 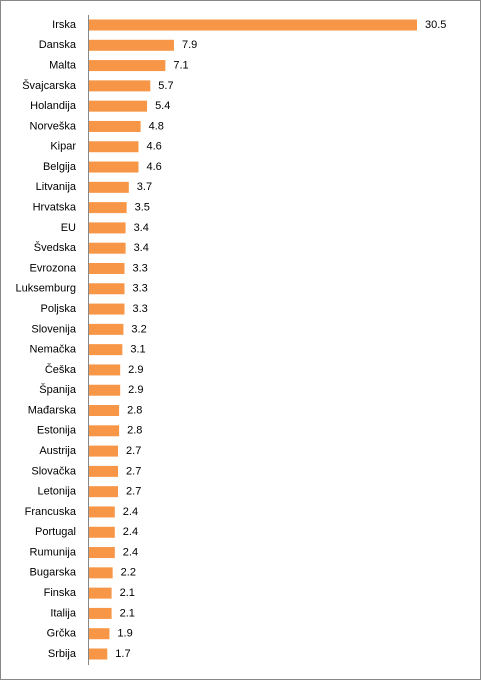 I want to click on value-label: 2.2, so click(x=128, y=573).